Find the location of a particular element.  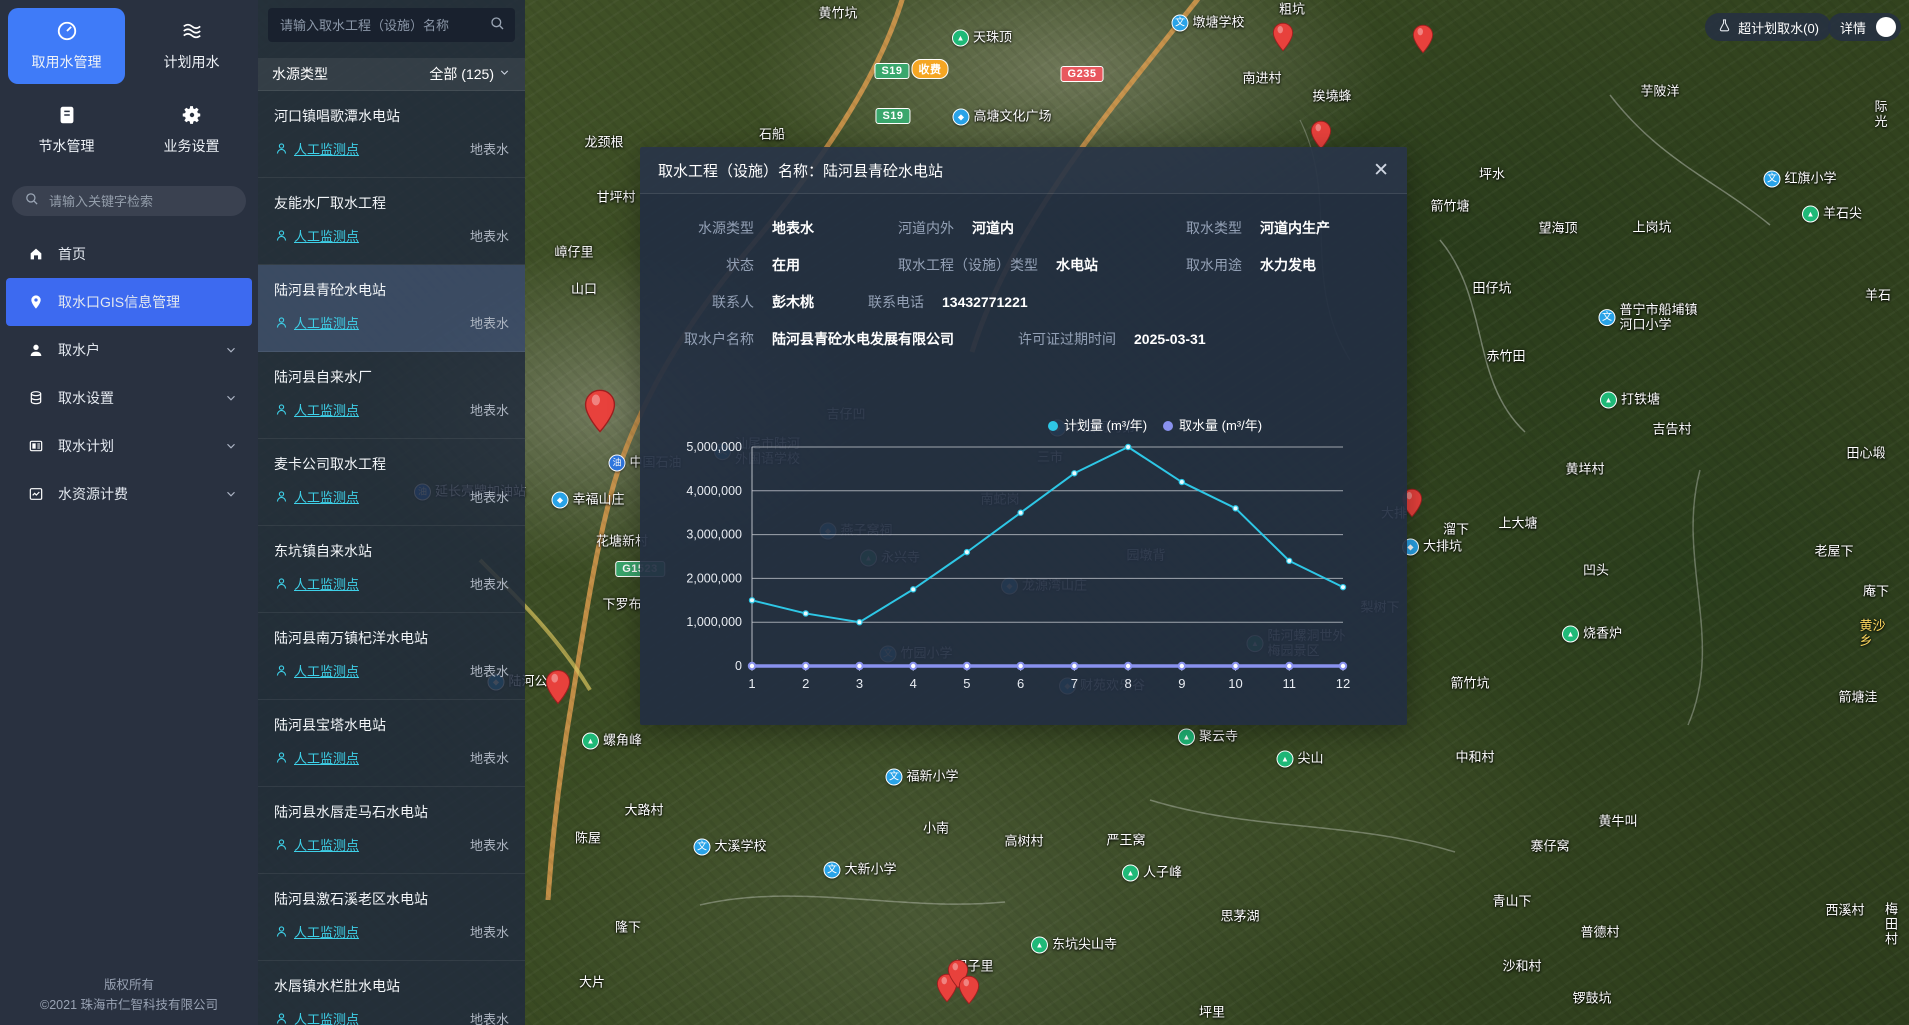

field-row: 取水户名称 陆河县青砼水电发展有限公司 许可证过期时间 2025-03-31 is located at coordinates (1037, 339).